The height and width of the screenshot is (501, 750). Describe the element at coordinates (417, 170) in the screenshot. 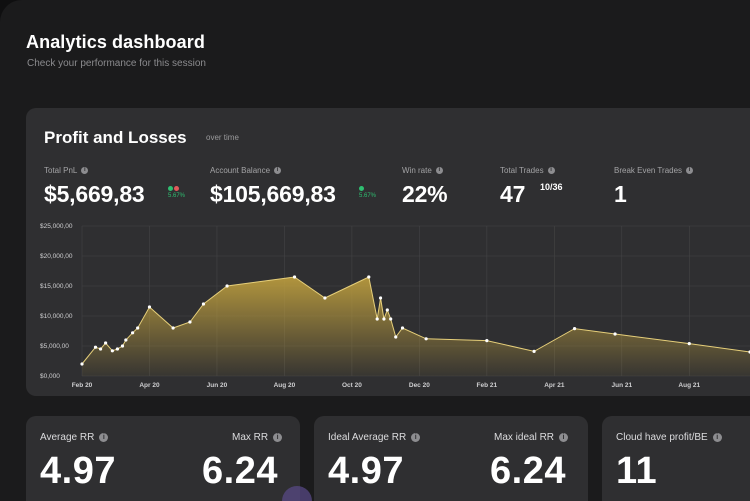

I see `stat-label: Win rate` at that location.